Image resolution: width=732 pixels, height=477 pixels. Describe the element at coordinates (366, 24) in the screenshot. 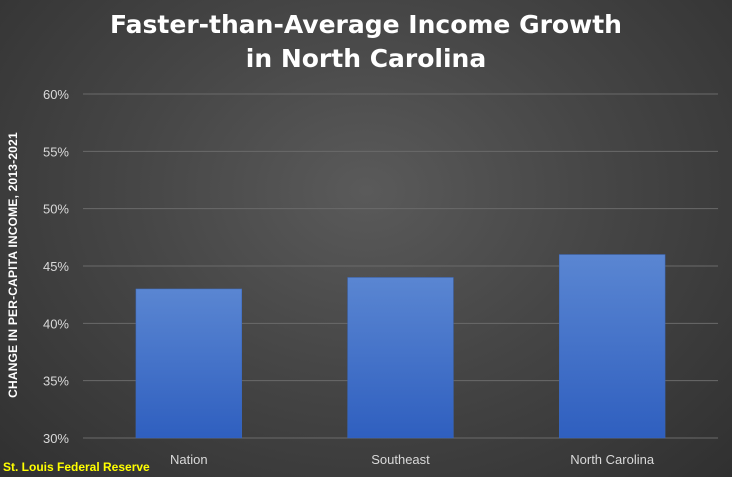

I see `chart-title: Faster-than-Average Income Growth` at that location.